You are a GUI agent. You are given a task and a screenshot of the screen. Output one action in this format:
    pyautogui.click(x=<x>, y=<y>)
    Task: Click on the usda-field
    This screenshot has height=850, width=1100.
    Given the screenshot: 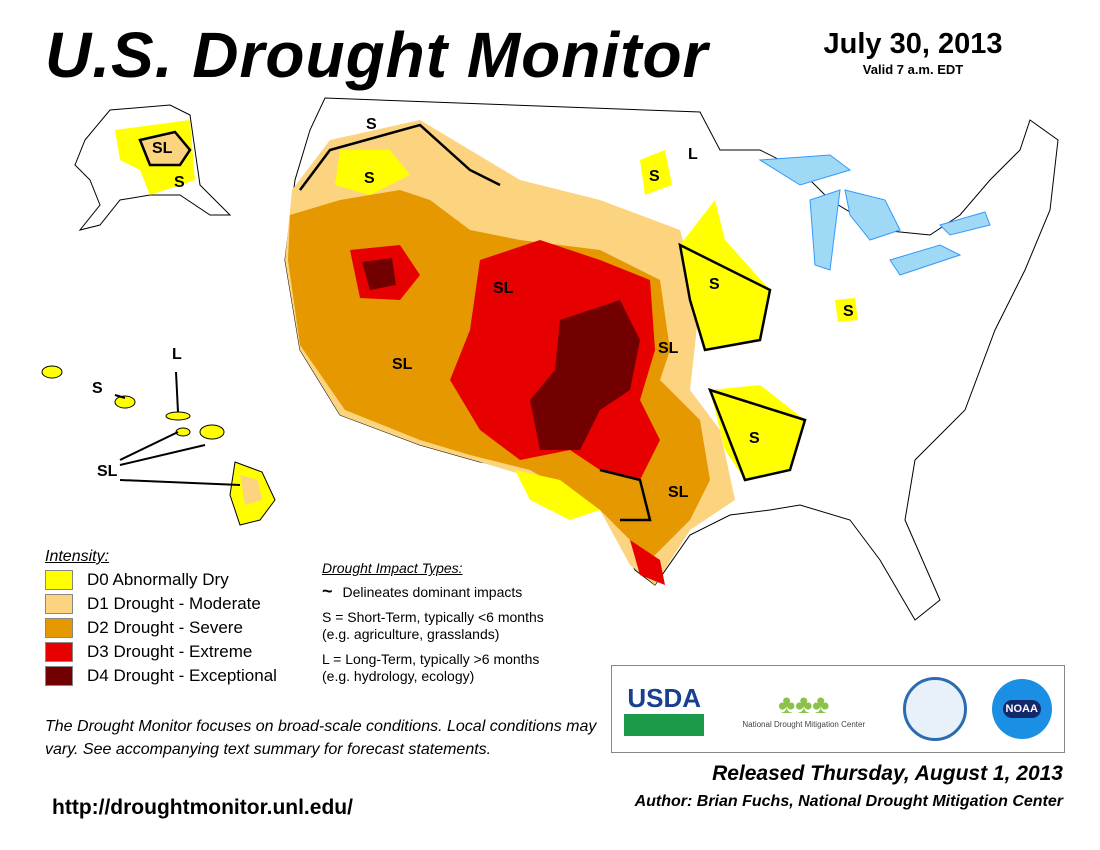 What is the action you would take?
    pyautogui.click(x=664, y=724)
    